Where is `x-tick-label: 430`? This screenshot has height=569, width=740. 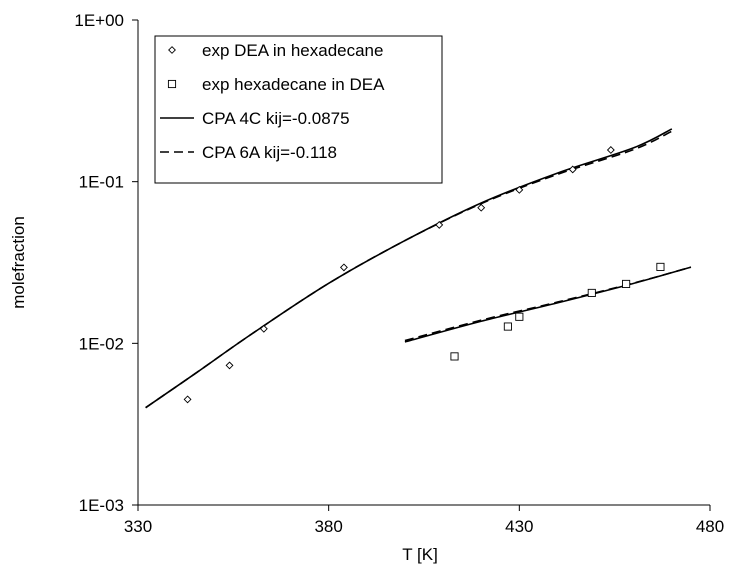
x-tick-label: 430 is located at coordinates (519, 526).